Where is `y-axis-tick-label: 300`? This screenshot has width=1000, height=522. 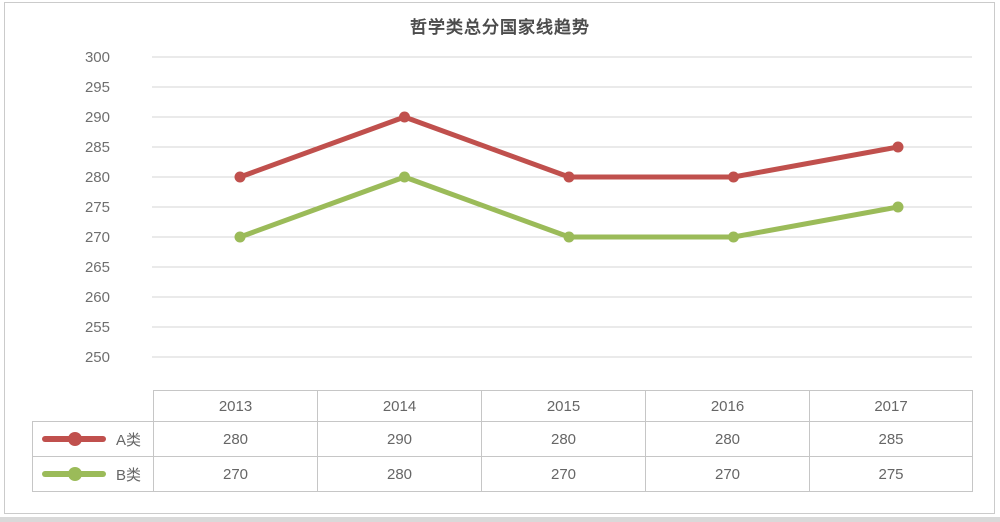 y-axis-tick-label: 300 is located at coordinates (97, 57).